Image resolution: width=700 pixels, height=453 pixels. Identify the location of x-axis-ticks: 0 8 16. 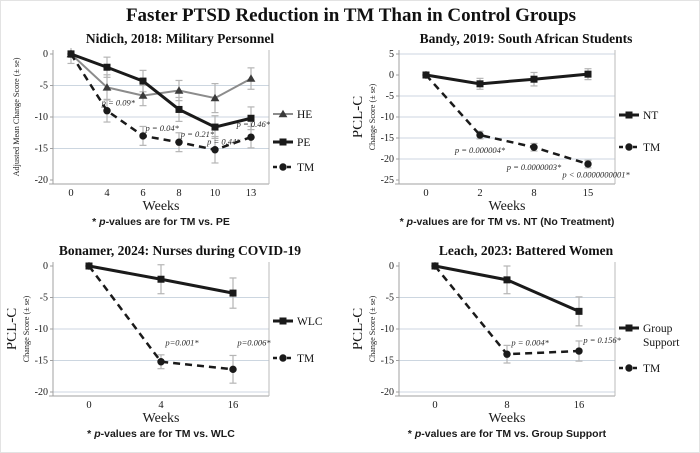
(508, 405).